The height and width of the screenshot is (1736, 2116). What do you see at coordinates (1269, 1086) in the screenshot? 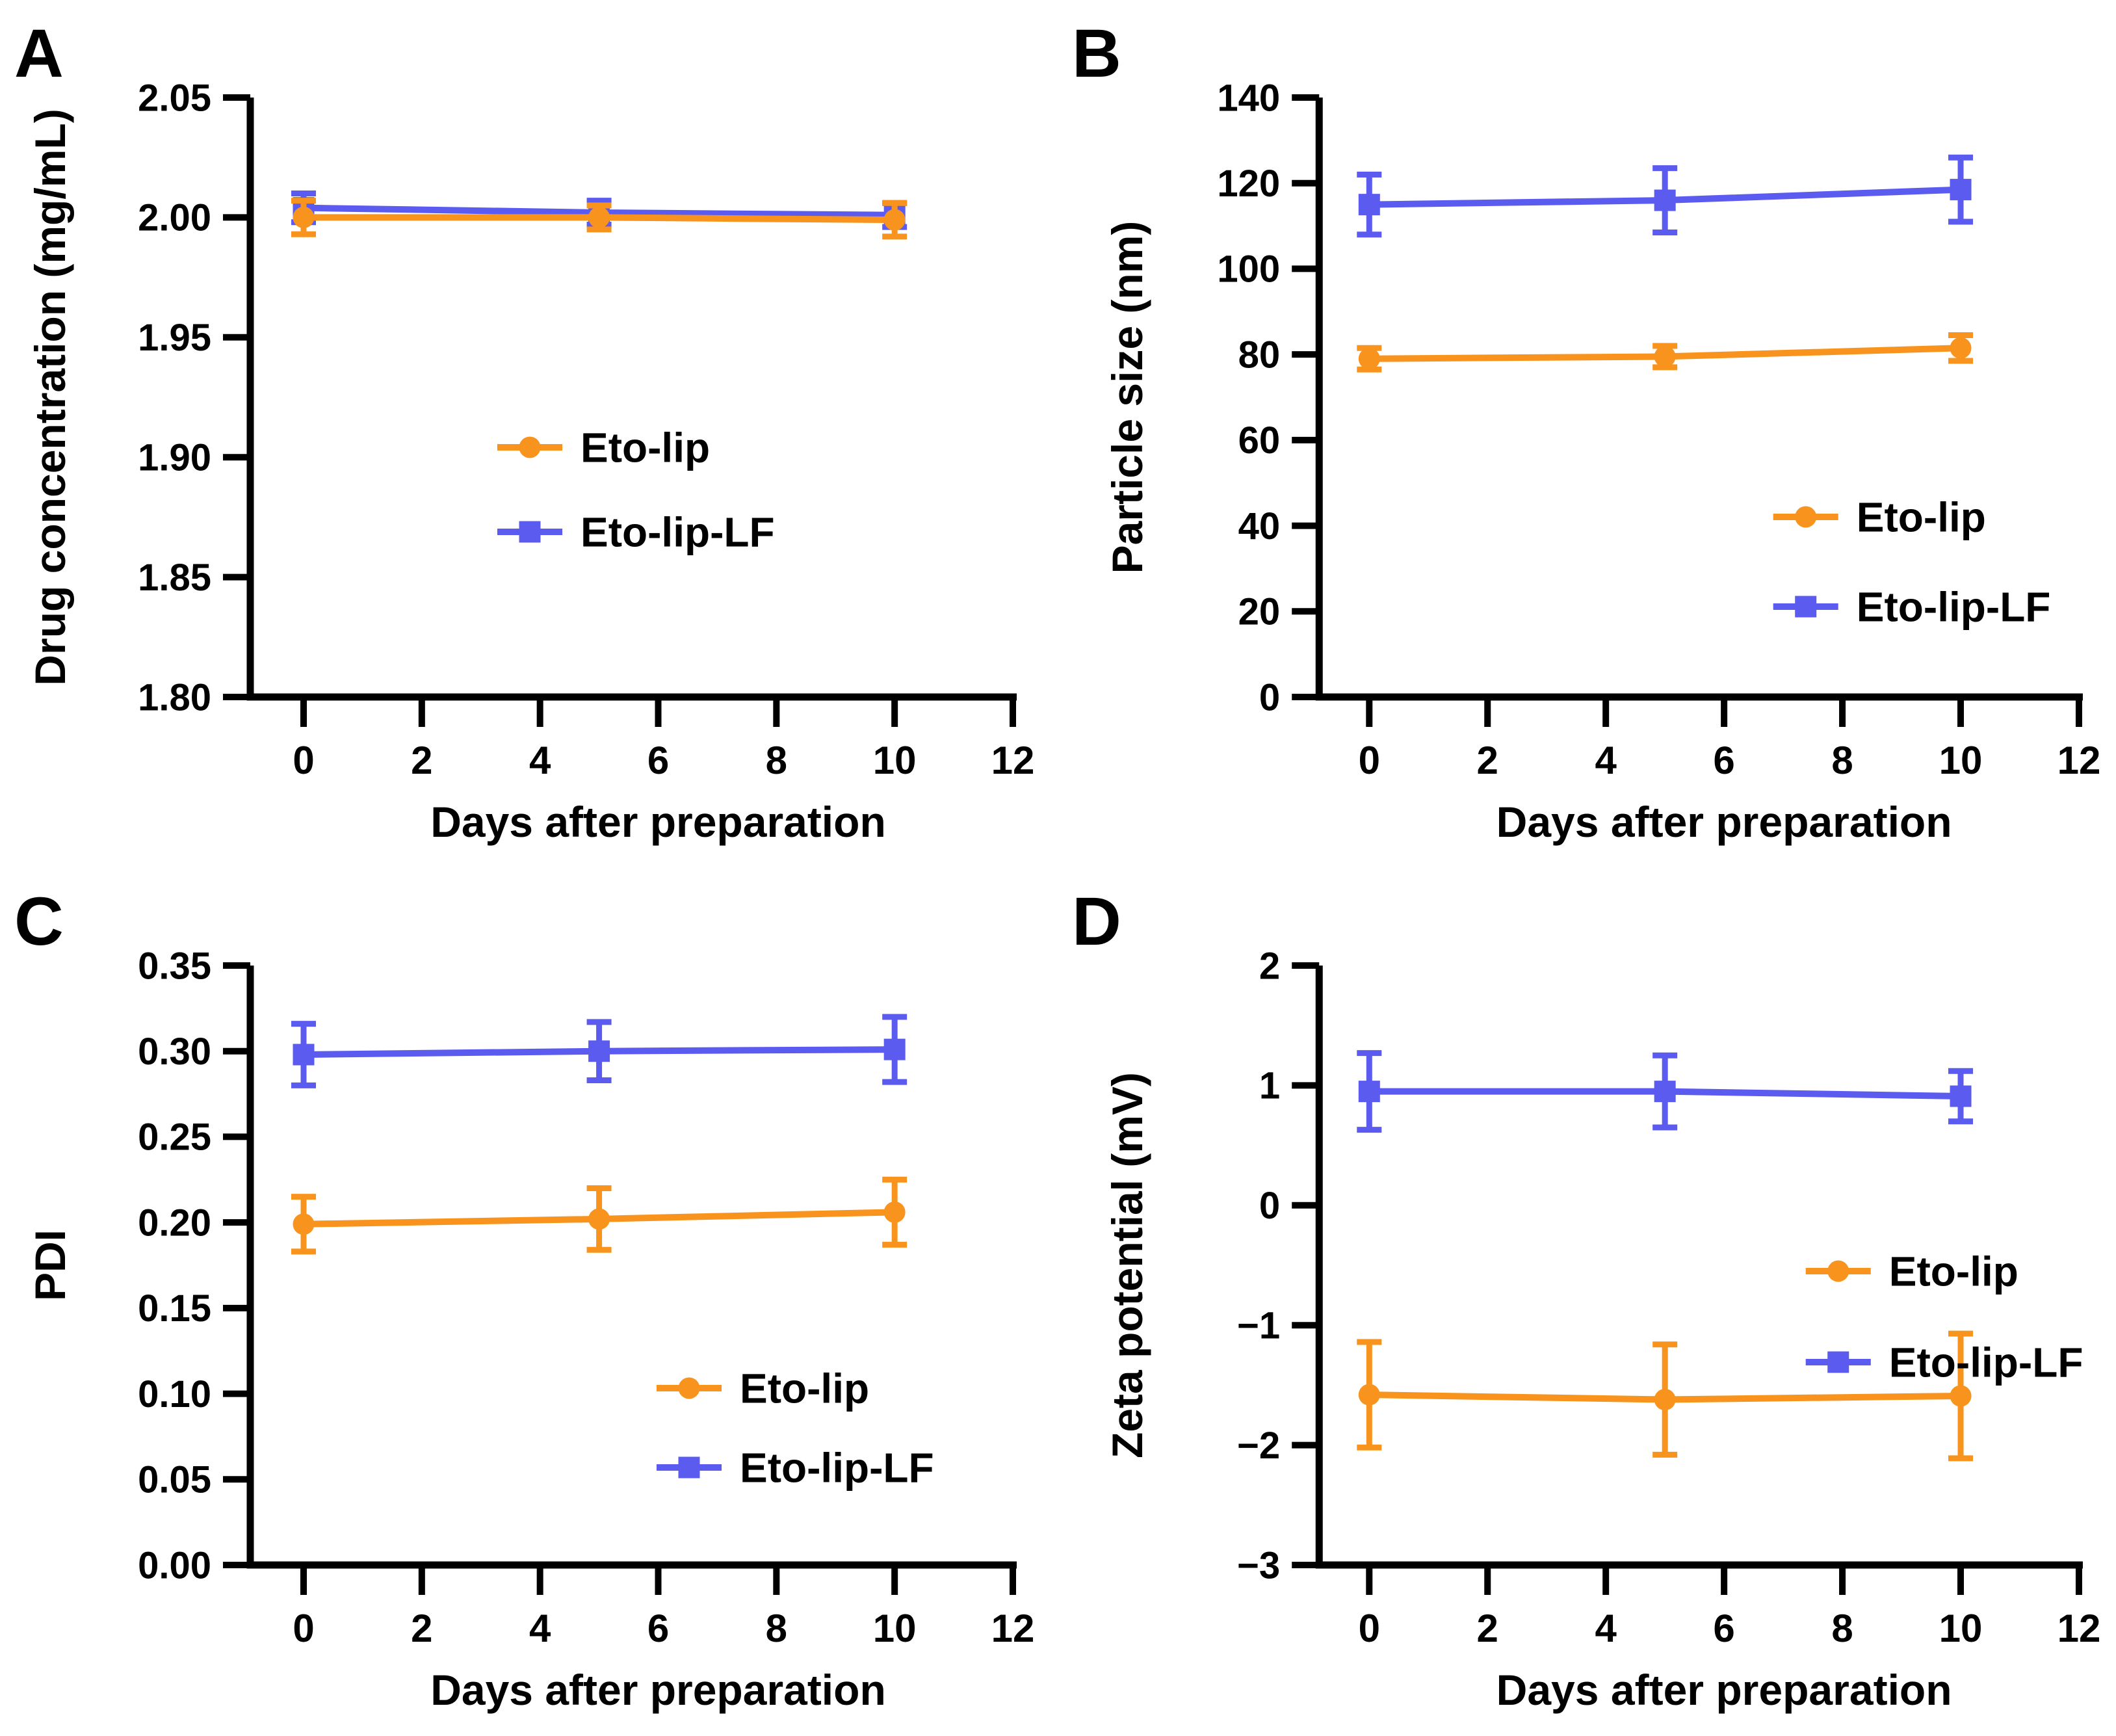
I see `y-tick-label: 1` at bounding box center [1269, 1086].